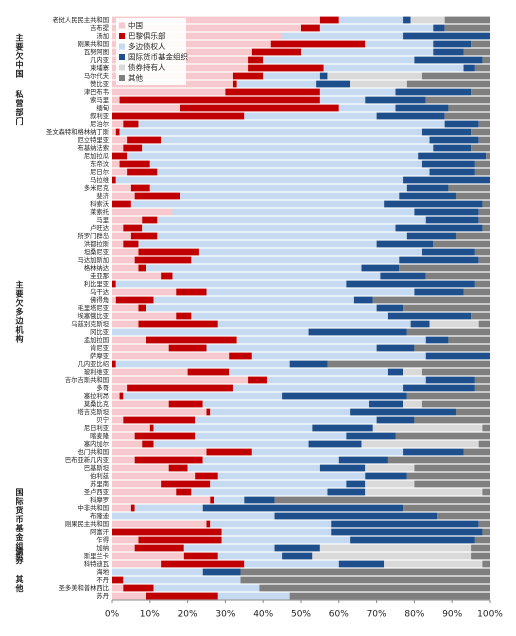 This screenshot has width=516, height=636. What do you see at coordinates (102, 387) in the screenshot?
I see `y-tick-label: 多哥` at bounding box center [102, 387].